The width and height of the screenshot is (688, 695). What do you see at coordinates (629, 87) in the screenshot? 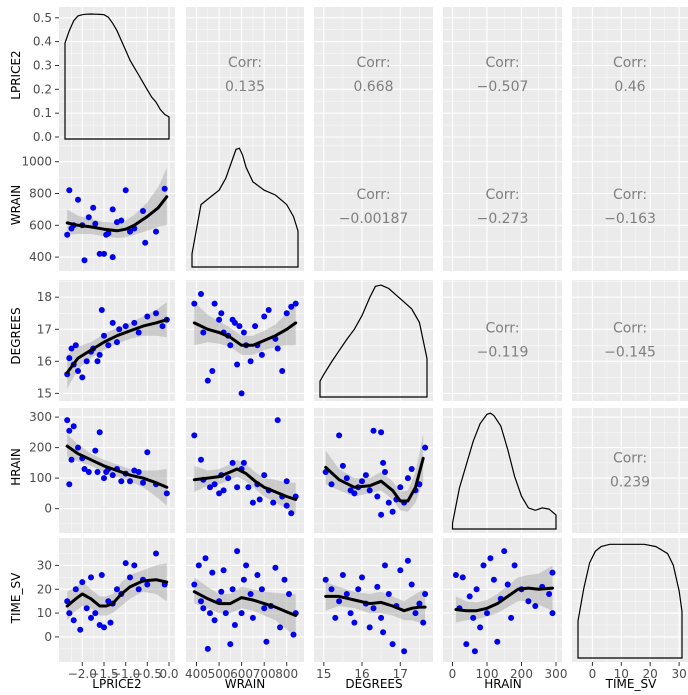
I see `corr-value: 0.46` at bounding box center [629, 87].